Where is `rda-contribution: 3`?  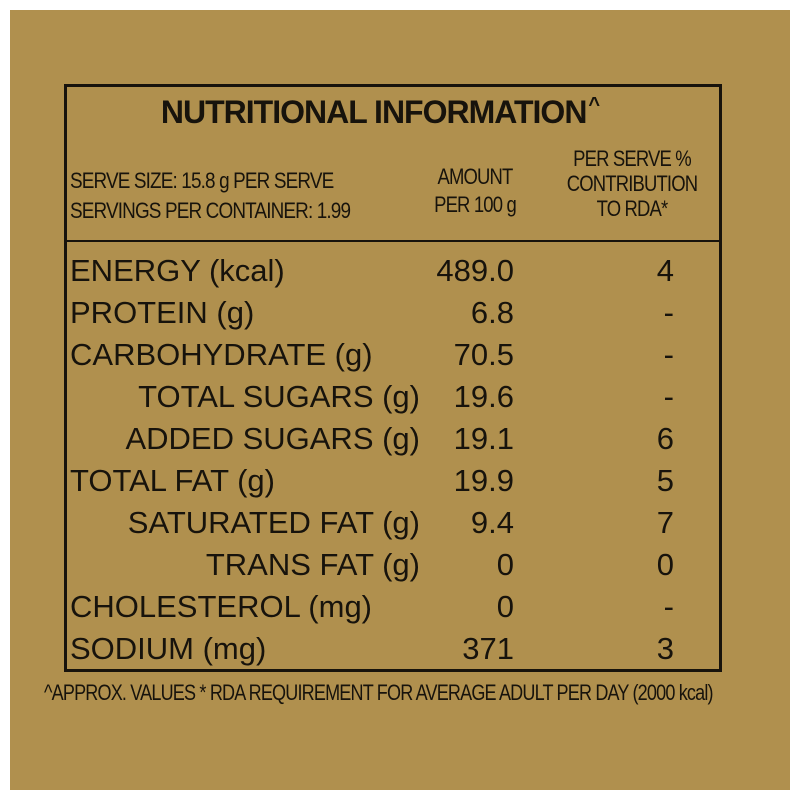 rda-contribution: 3 is located at coordinates (665, 648).